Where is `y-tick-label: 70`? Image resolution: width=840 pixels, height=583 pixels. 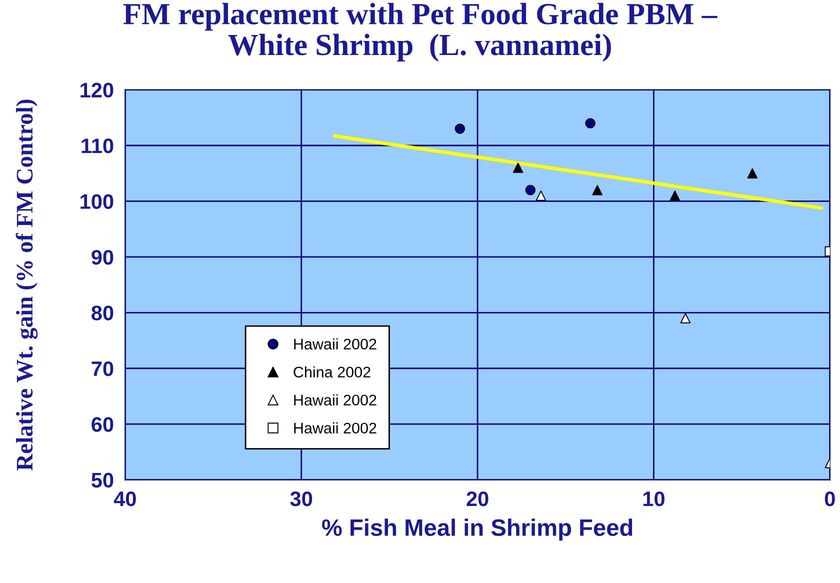
y-tick-label: 70 is located at coordinates (103, 368).